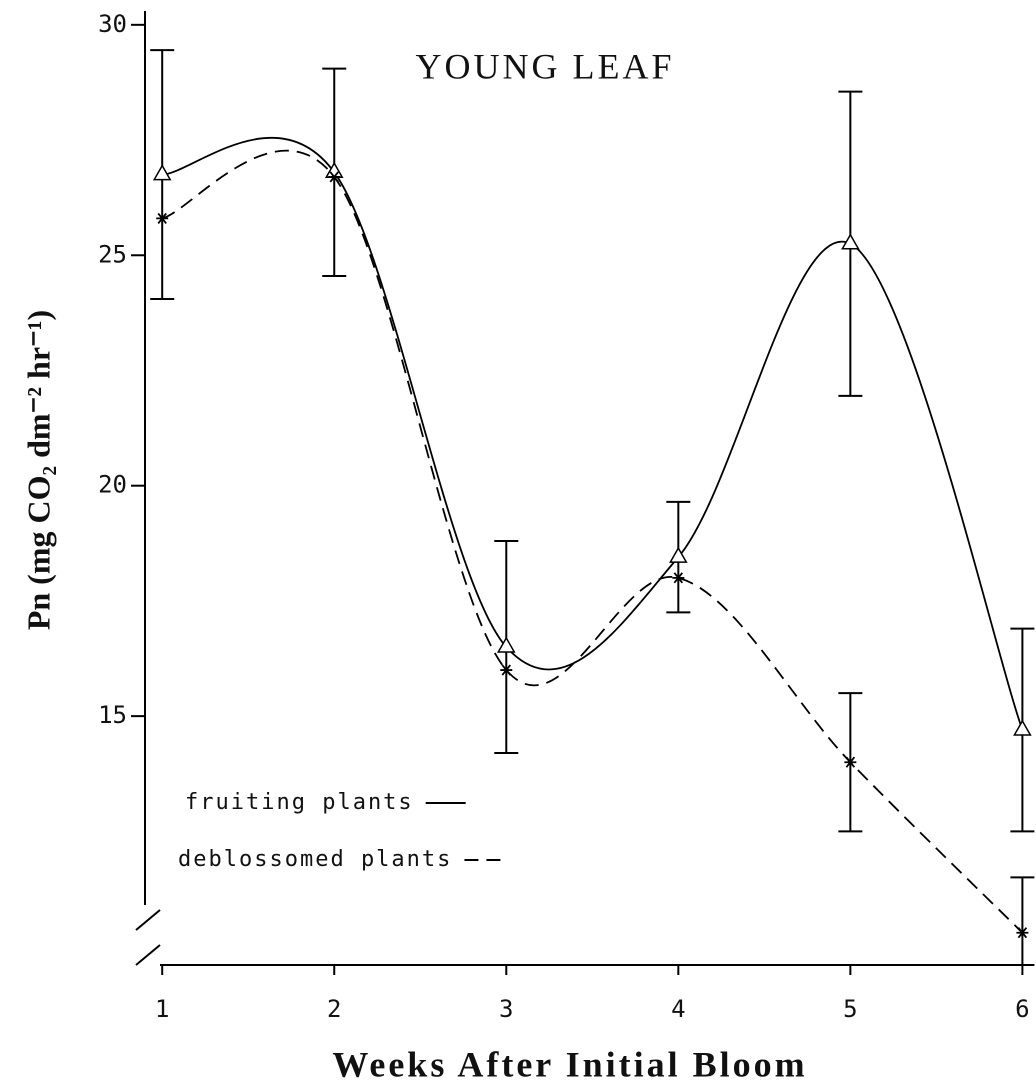 The width and height of the screenshot is (1036, 1092). Describe the element at coordinates (112, 24) in the screenshot. I see `y-tick-label: 30` at that location.